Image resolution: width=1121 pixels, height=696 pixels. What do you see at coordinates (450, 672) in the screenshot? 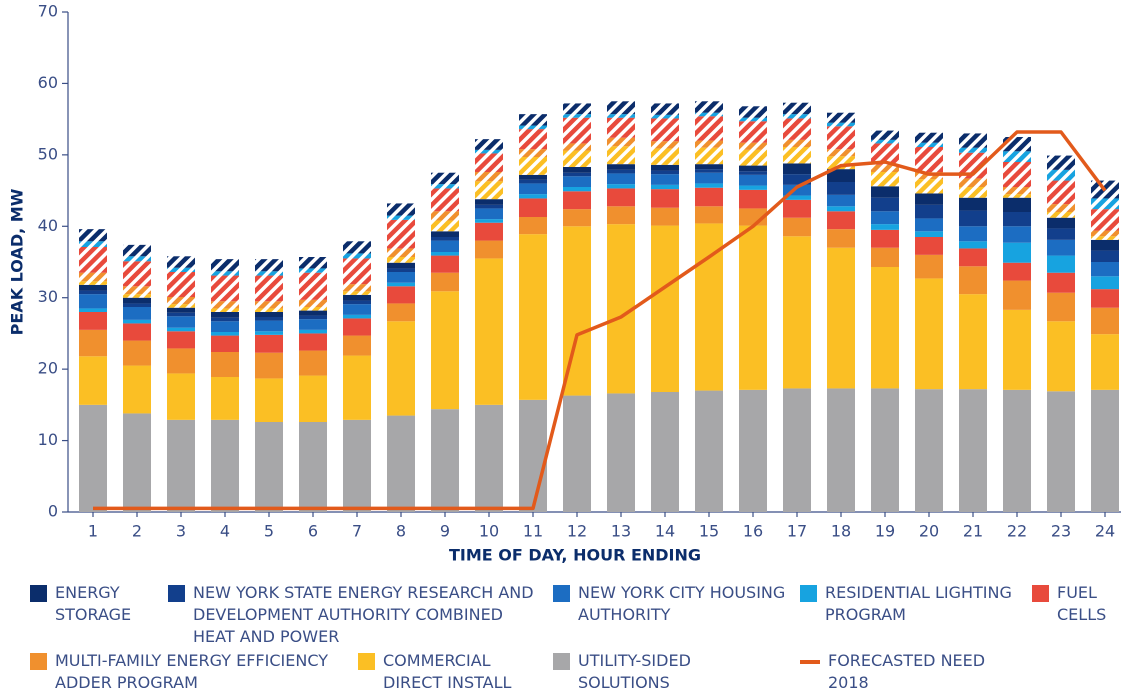
I see `legend-item: COMMERCIAL DIRECT INSTALL` at bounding box center [450, 672].